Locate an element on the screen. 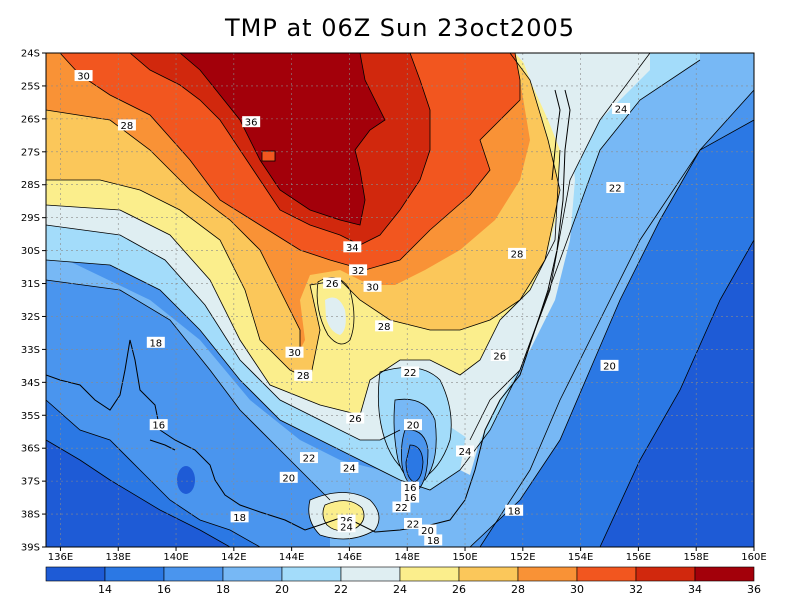 Image resolution: width=800 pixels, height=600 pixels. lon-tick-label: 144E is located at coordinates (291, 557).